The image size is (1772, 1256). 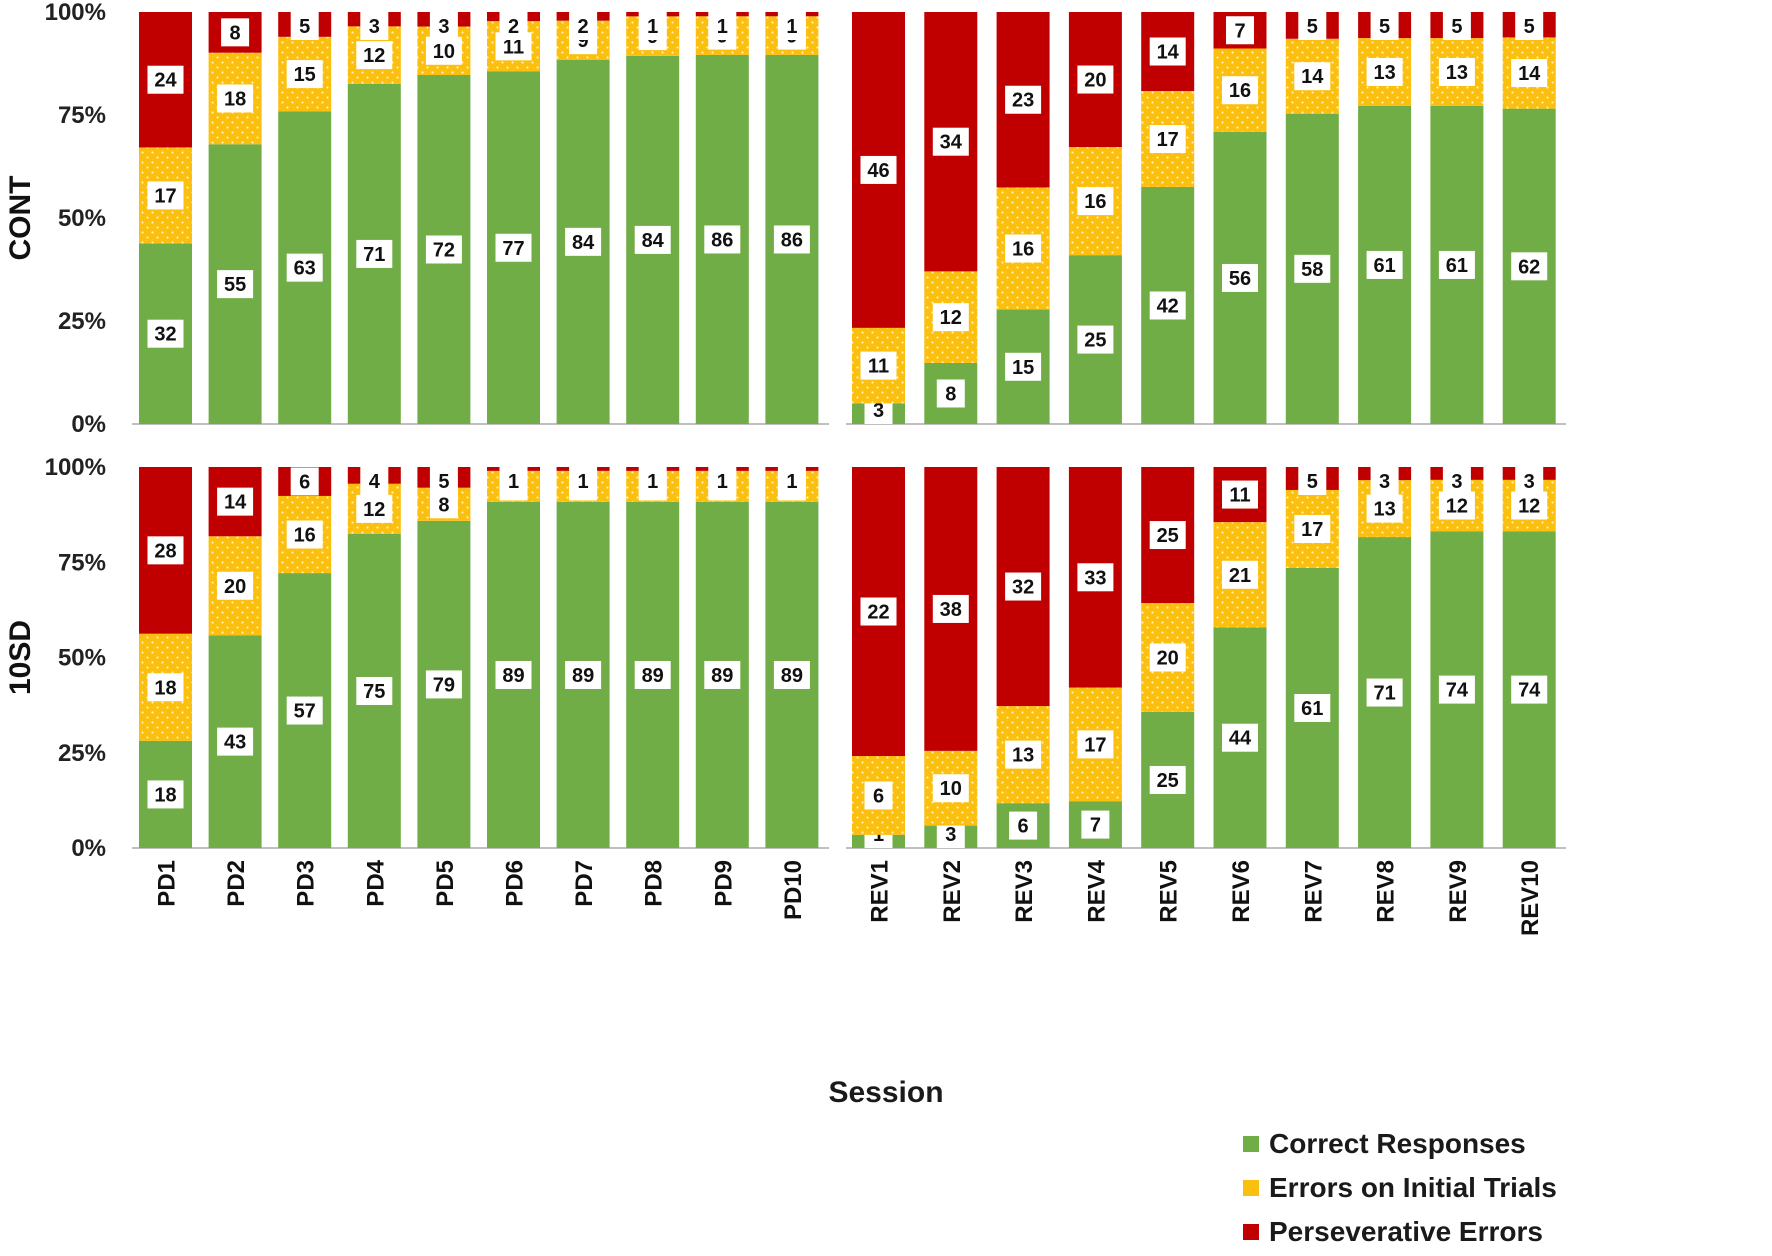 I want to click on value-label-CONT-REV7-correct: 58, so click(x=1312, y=270).